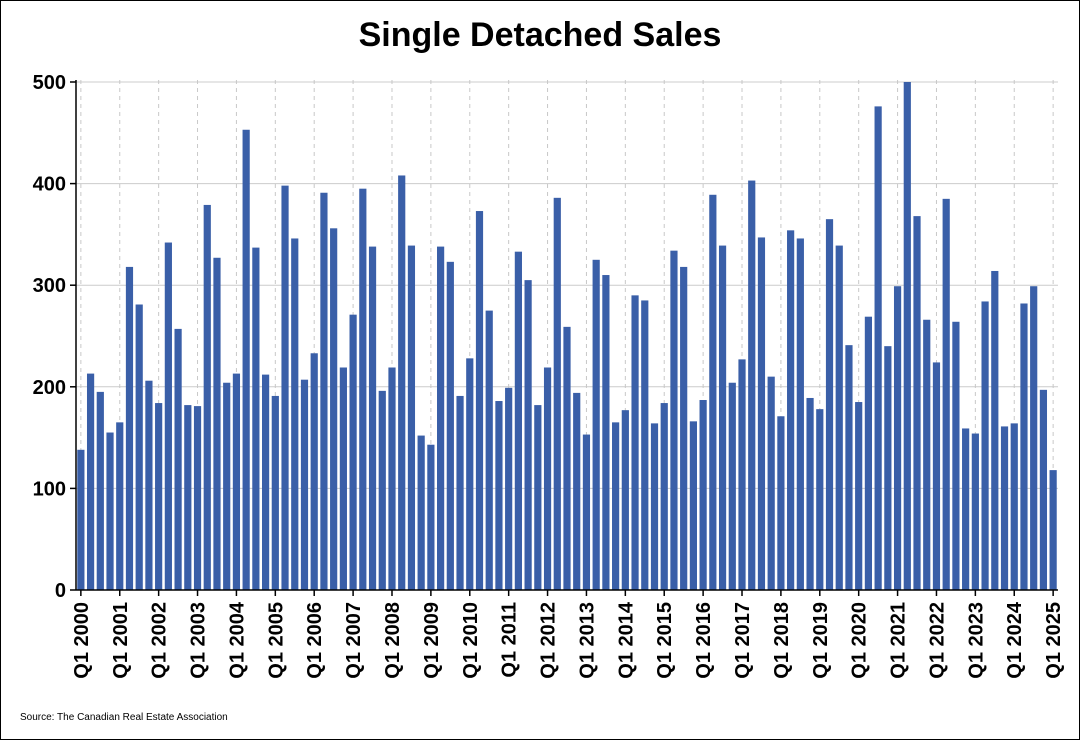 The height and width of the screenshot is (740, 1080). Describe the element at coordinates (549, 640) in the screenshot. I see `x-tick-label: Q1 2012` at that location.